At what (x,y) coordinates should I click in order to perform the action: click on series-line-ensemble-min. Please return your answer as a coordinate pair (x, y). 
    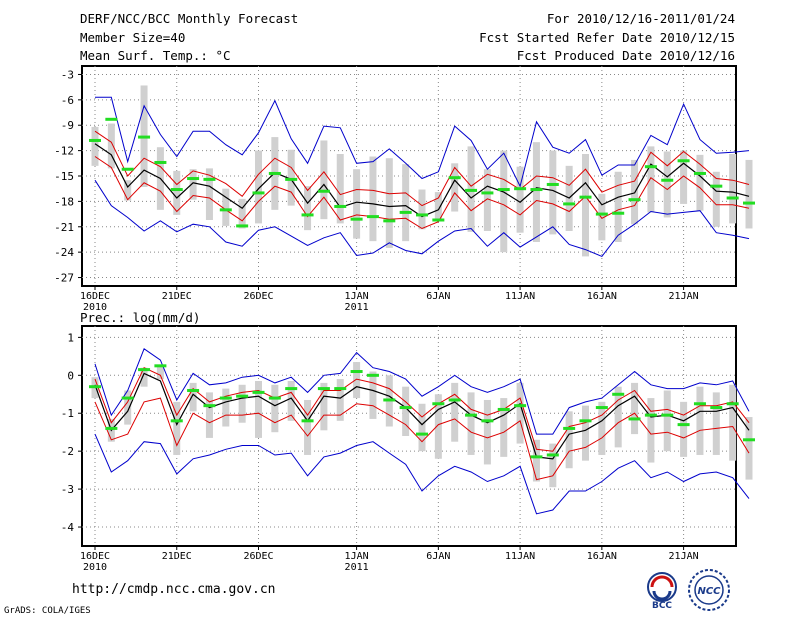
    Looking at the image, I should click on (422, 474).